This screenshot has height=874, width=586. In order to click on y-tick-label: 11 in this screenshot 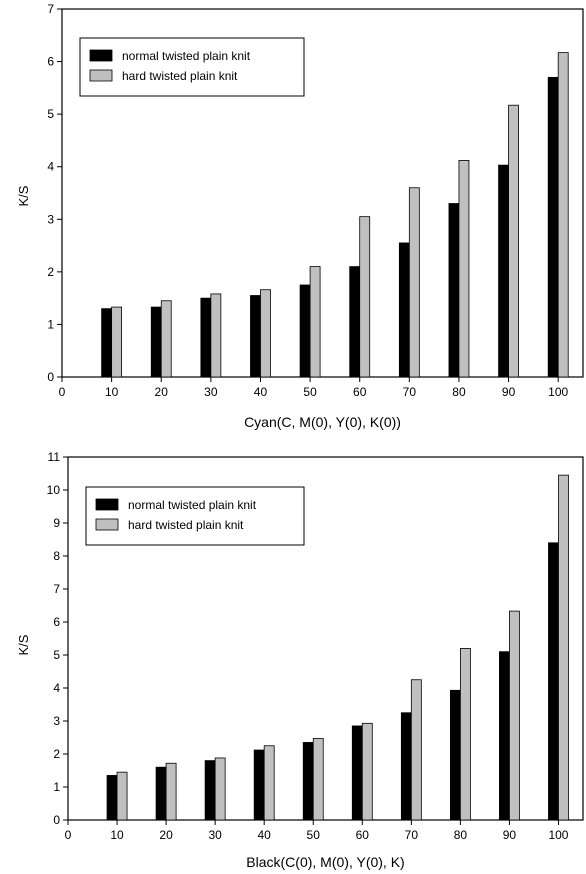, I will do `click(54, 457)`.